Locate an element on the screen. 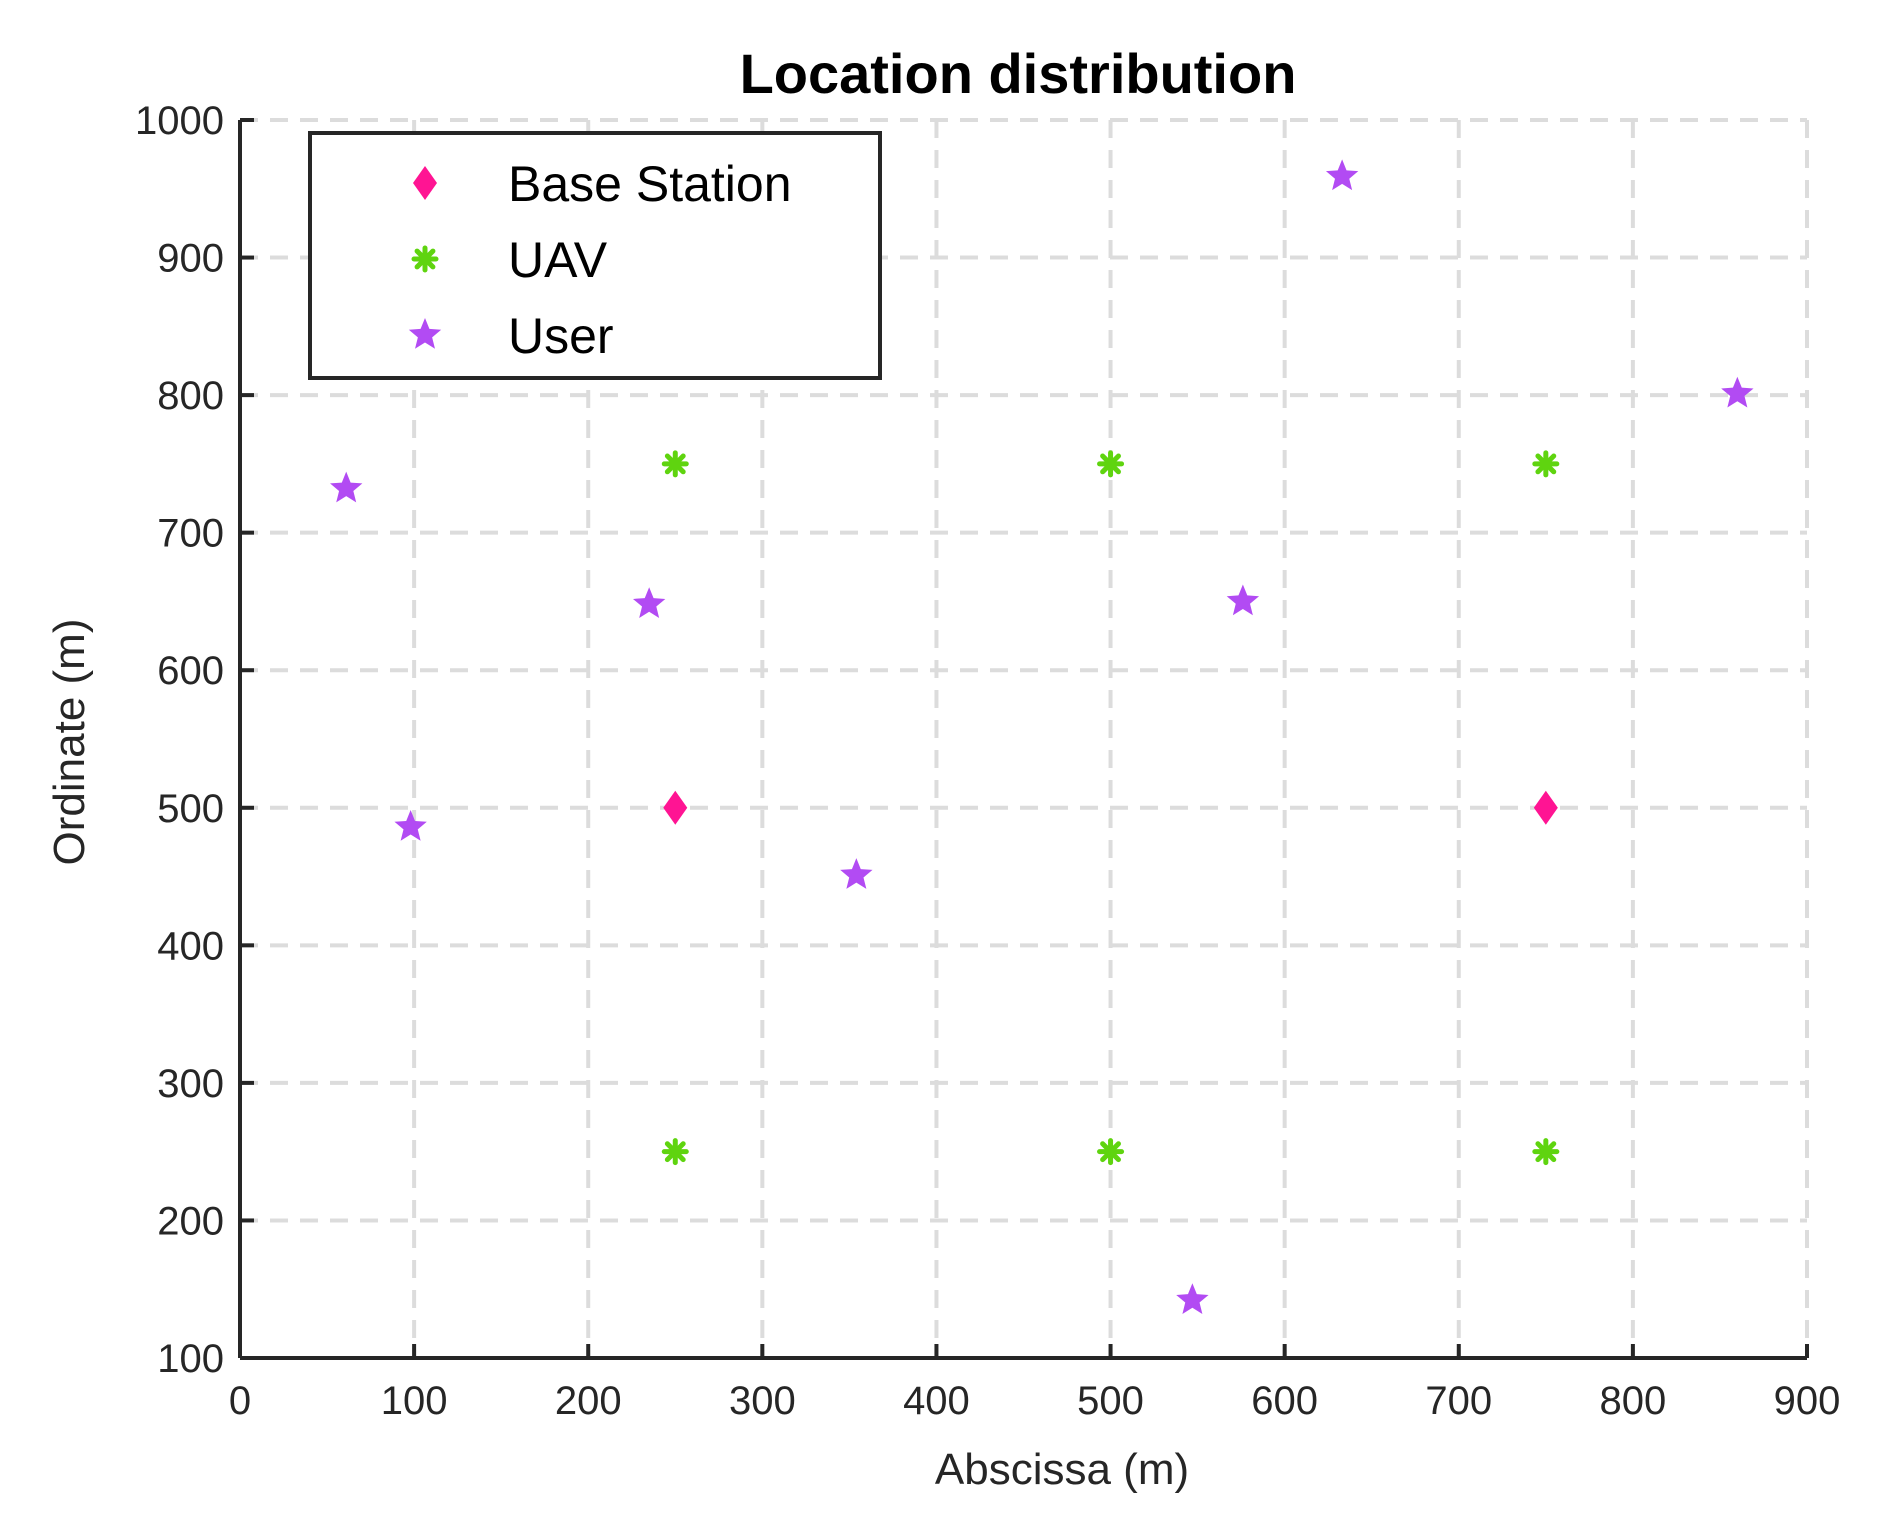 The image size is (1881, 1515). legend-label-base-station: Base Station is located at coordinates (650, 184).